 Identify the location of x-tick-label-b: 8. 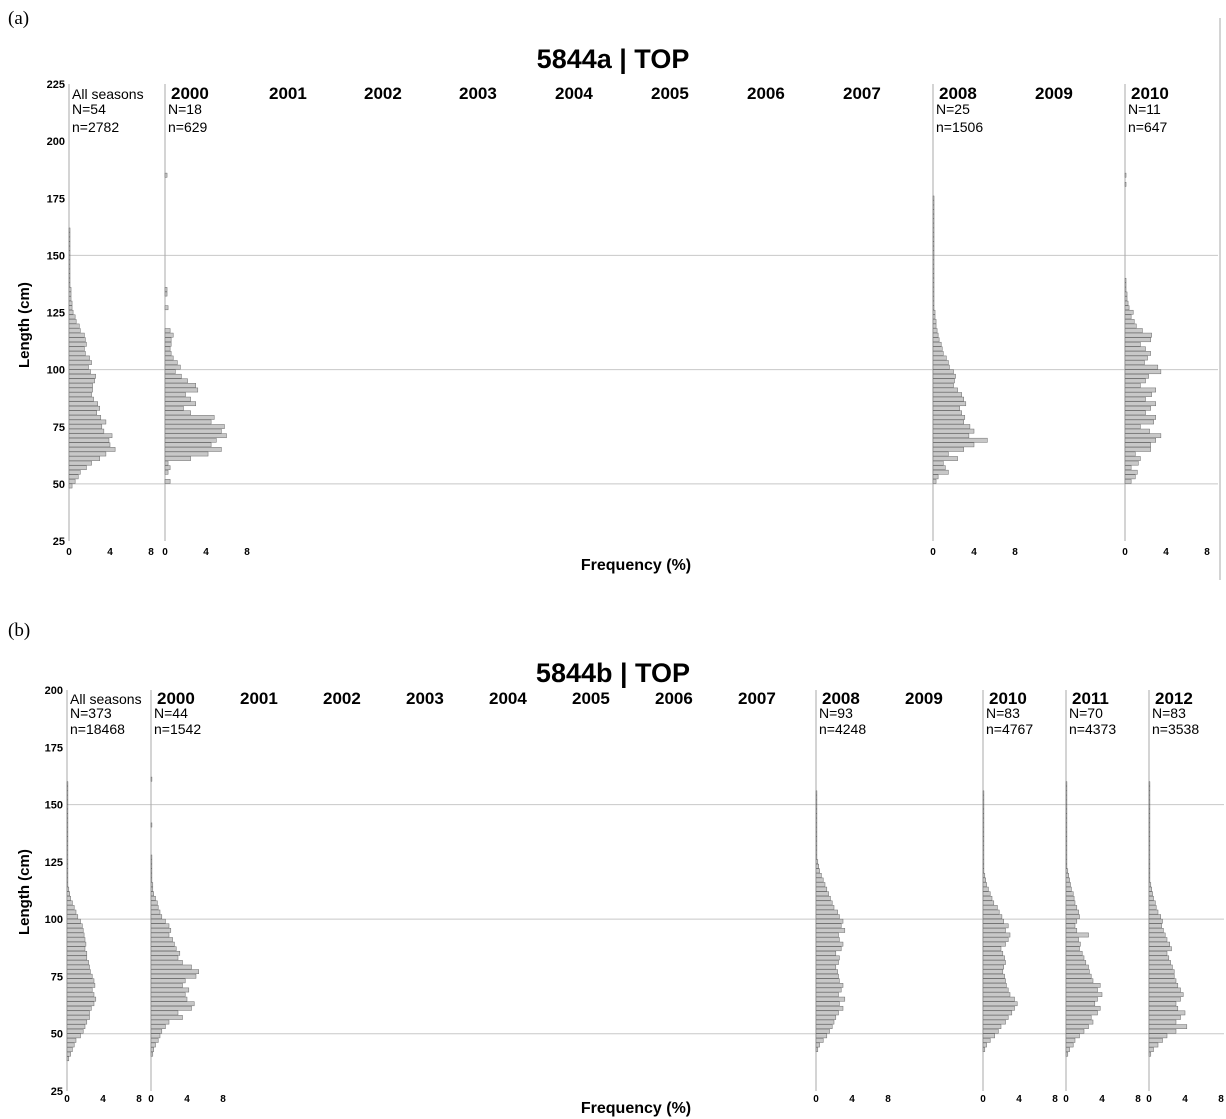
(1055, 1099).